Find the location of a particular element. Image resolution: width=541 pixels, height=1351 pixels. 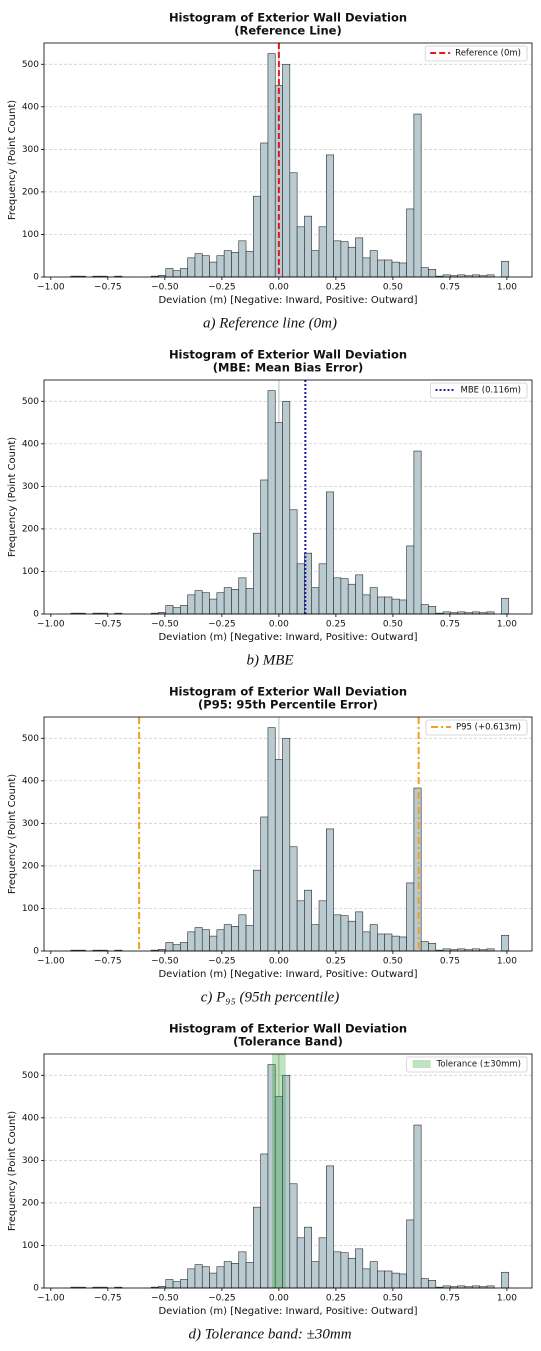

x-tick-label: 0.00 is located at coordinates (279, 962).